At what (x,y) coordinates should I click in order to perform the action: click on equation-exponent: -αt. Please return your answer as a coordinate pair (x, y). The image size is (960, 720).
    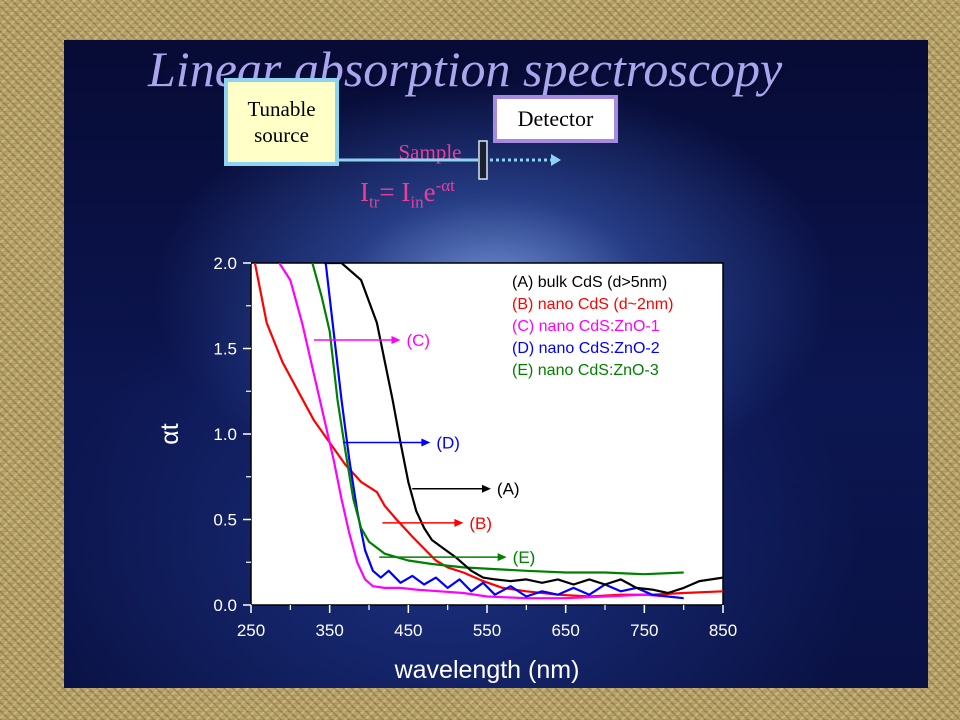
    Looking at the image, I should click on (445, 185).